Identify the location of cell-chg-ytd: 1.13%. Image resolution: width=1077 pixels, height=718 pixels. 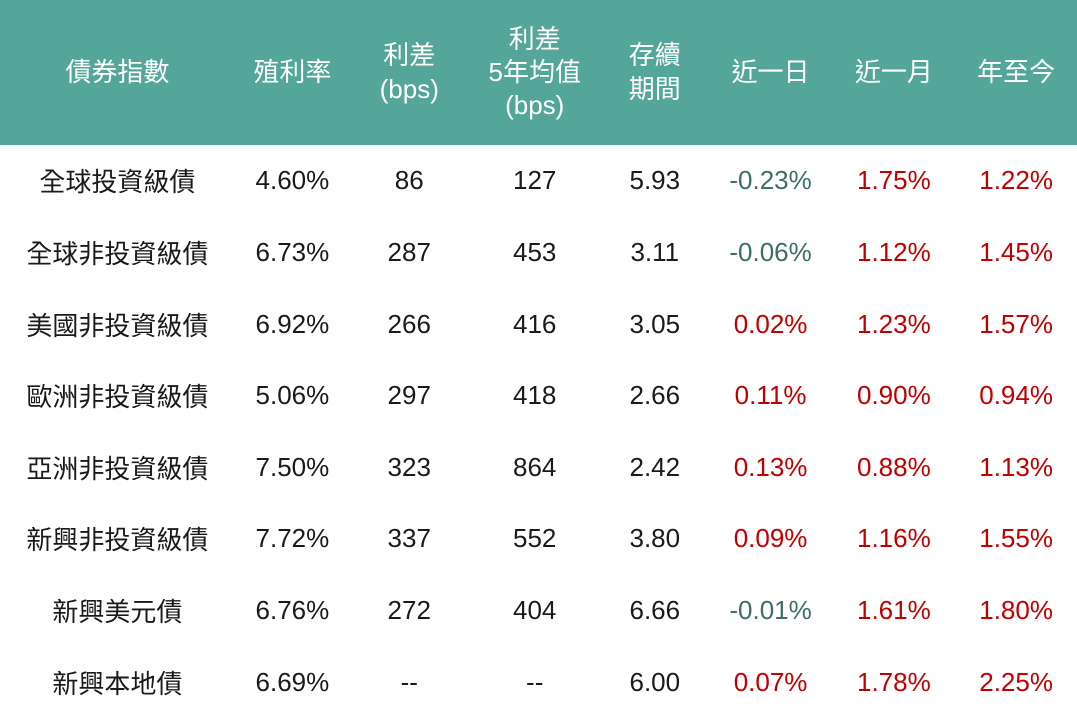
(1016, 467).